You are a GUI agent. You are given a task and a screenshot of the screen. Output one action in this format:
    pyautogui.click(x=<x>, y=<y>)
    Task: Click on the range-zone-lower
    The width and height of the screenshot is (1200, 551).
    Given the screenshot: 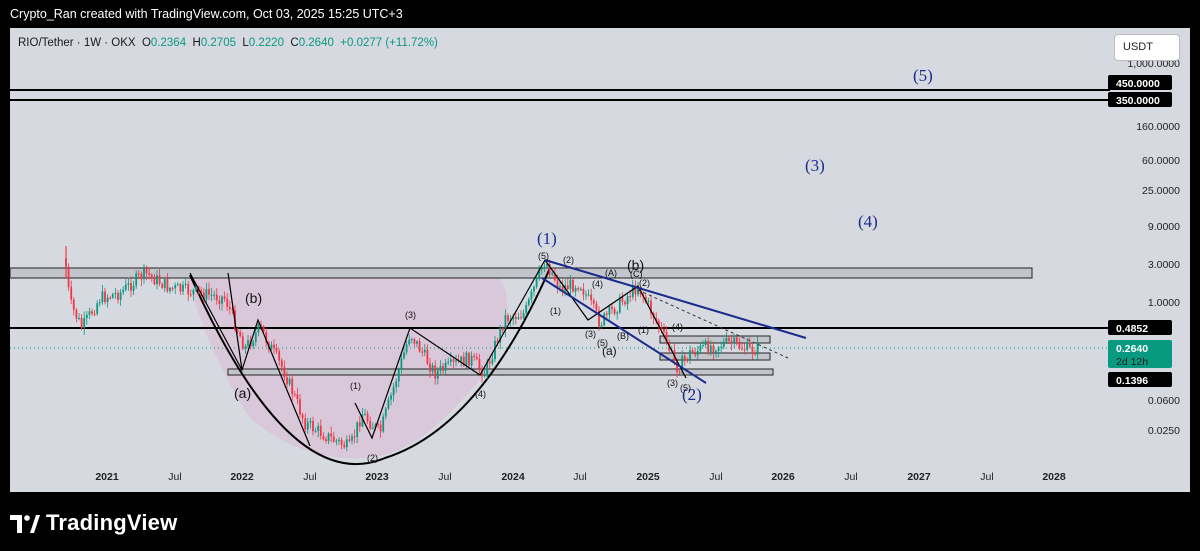 What is the action you would take?
    pyautogui.click(x=715, y=356)
    